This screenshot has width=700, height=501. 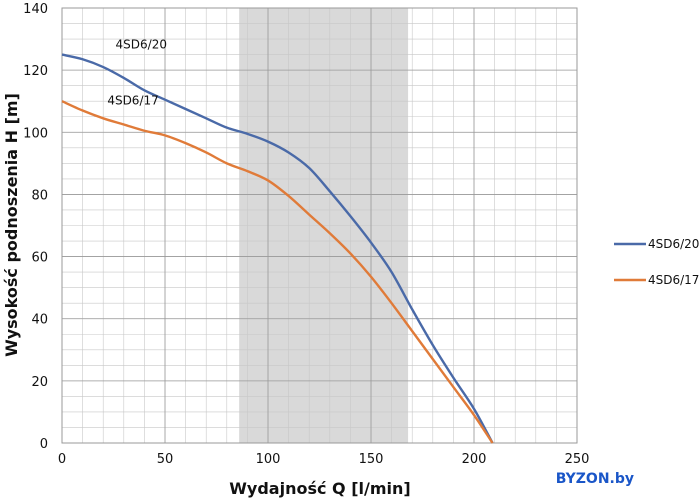 I want to click on y-tick-labels: 0 20 40 60 80 100 120 140, so click(x=35, y=227).